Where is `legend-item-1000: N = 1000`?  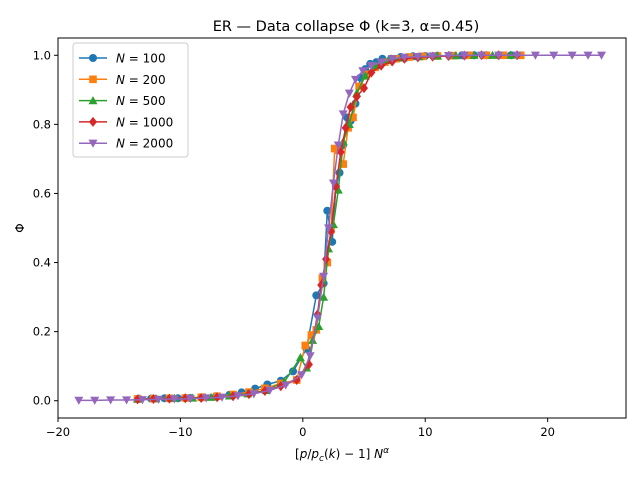 legend-item-1000: N = 1000 is located at coordinates (126, 122).